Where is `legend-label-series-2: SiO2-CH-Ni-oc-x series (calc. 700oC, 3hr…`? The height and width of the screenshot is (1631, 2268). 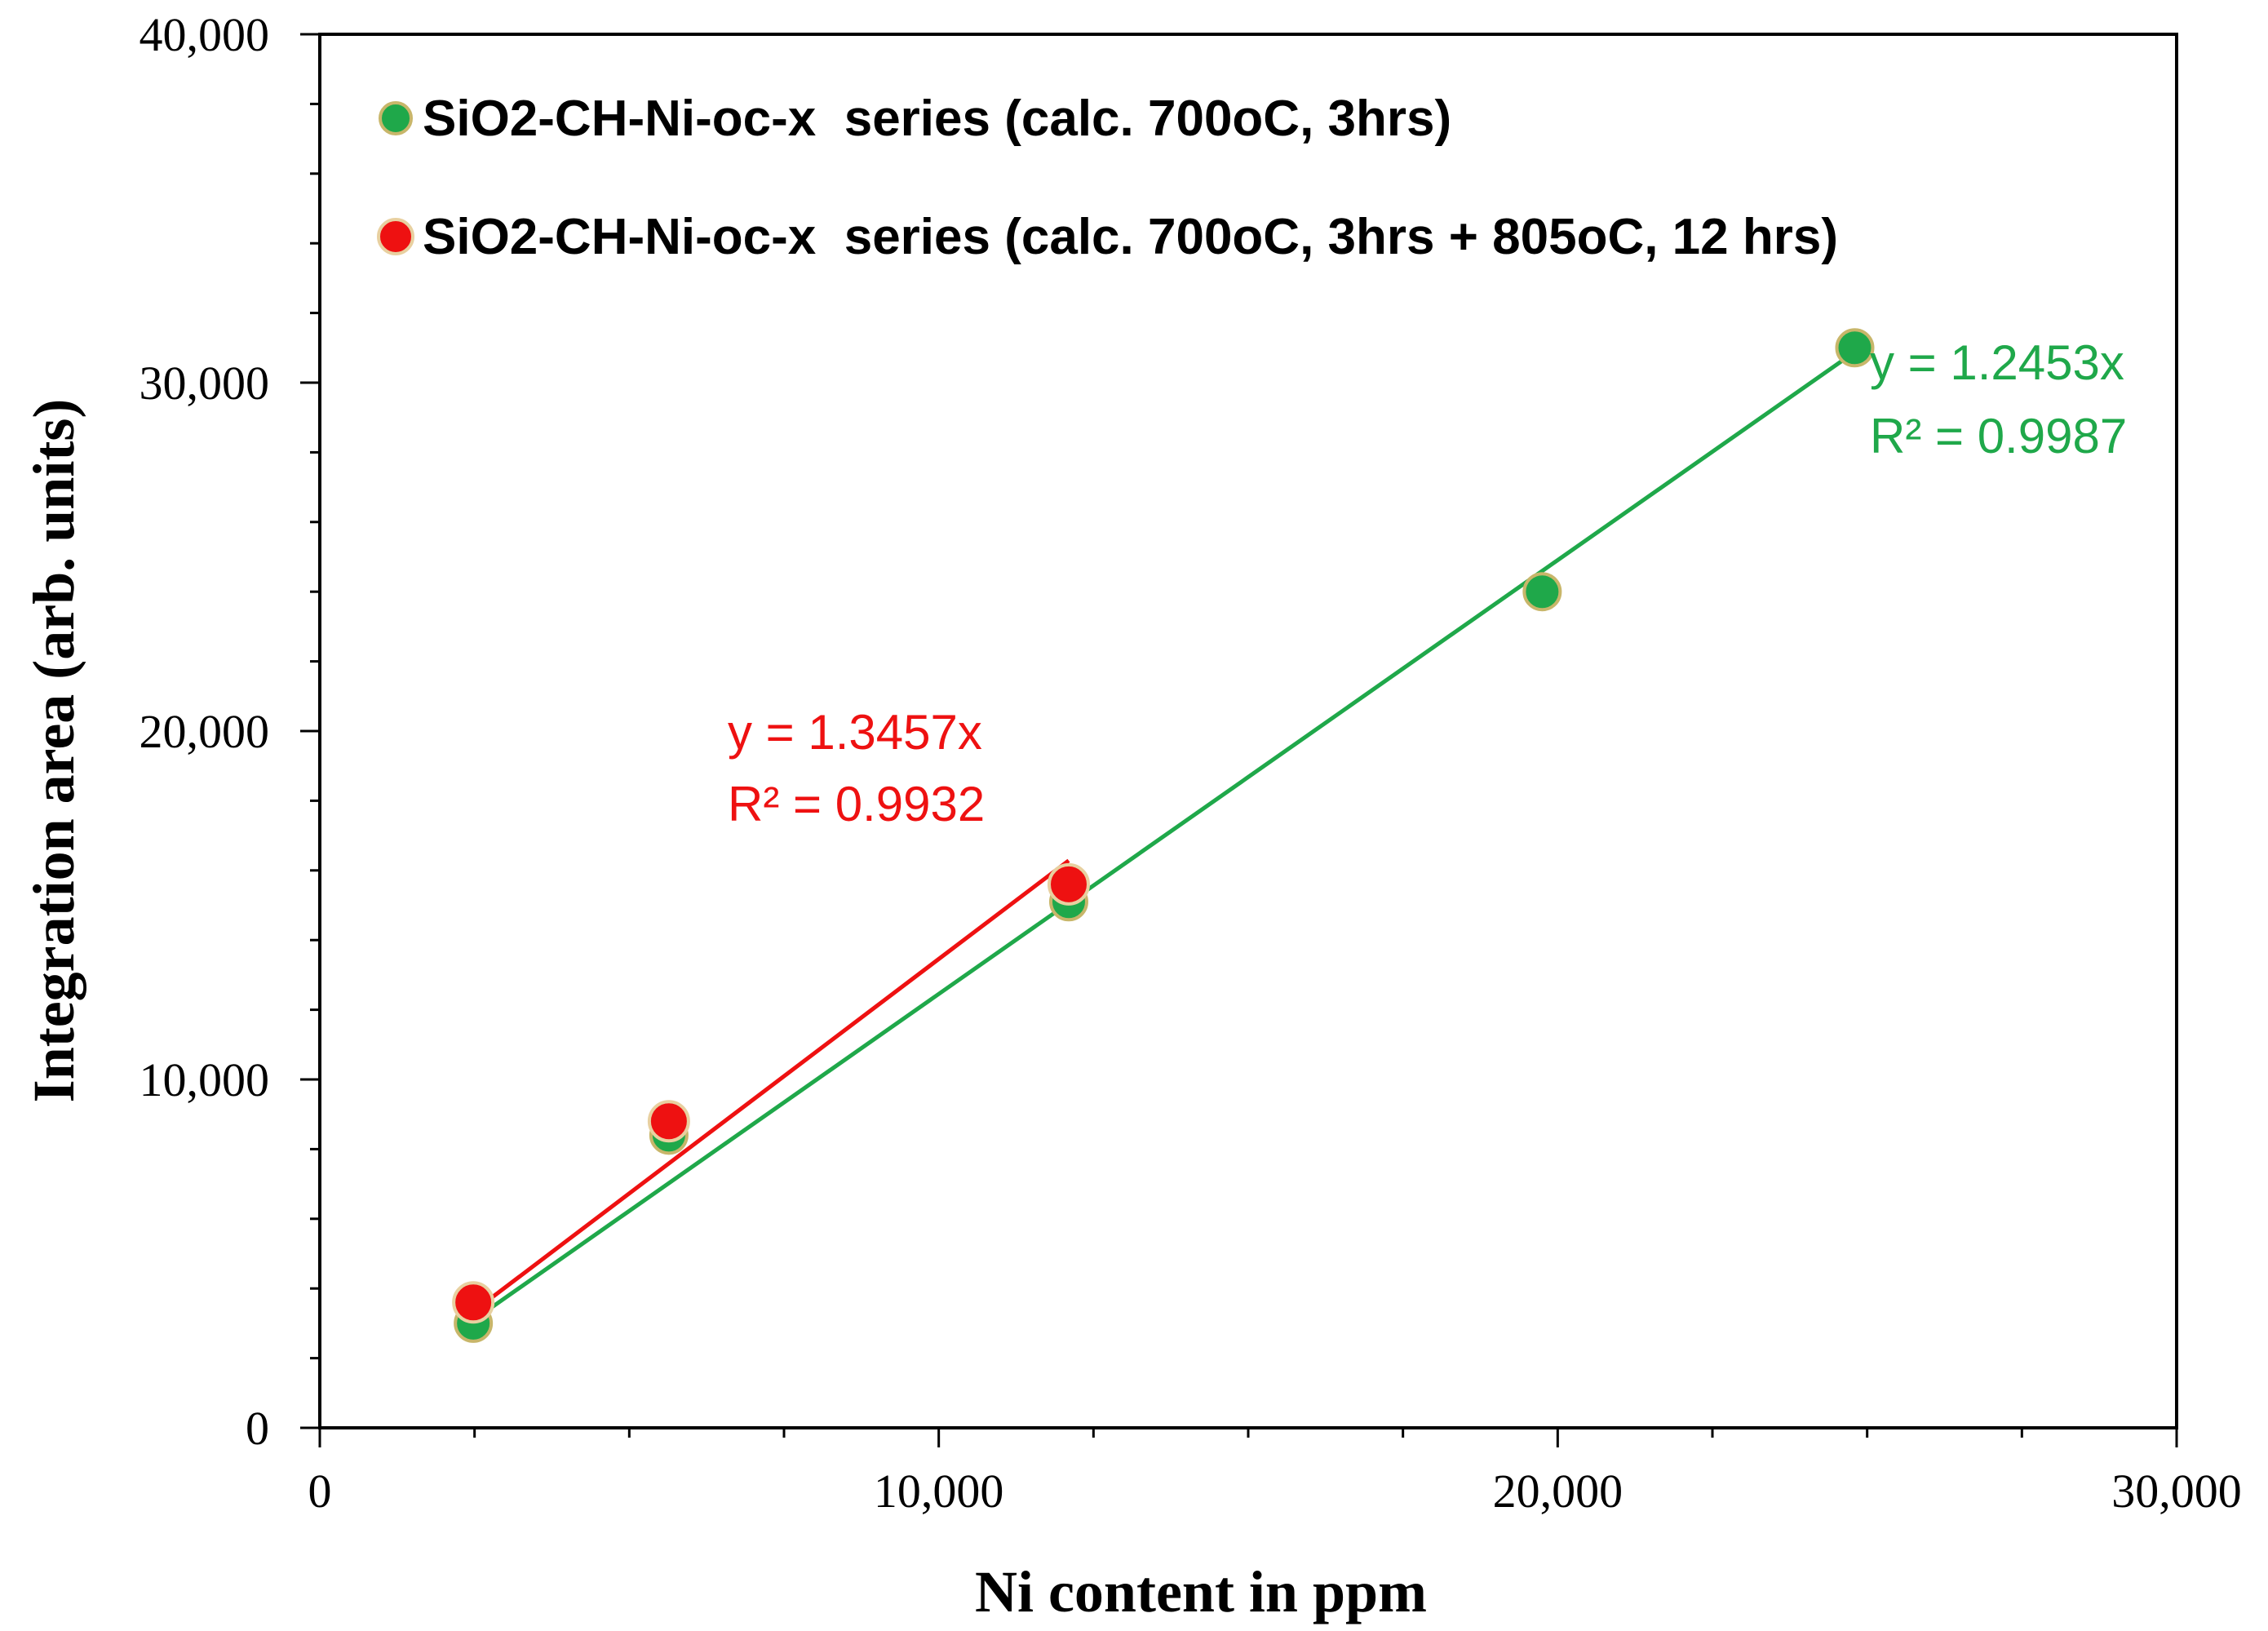 legend-label-series-2: SiO2-CH-Ni-oc-x series (calc. 700oC, 3hr… is located at coordinates (1130, 237).